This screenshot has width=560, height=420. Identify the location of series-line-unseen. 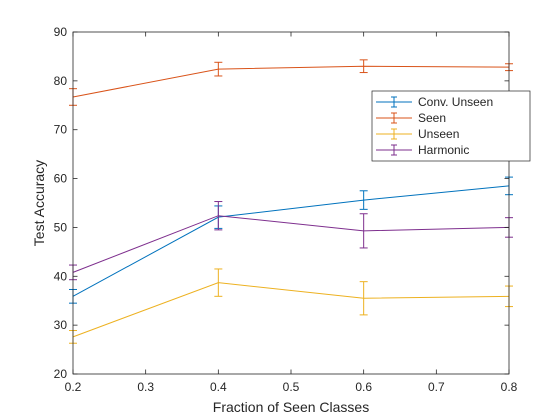
(291, 310).